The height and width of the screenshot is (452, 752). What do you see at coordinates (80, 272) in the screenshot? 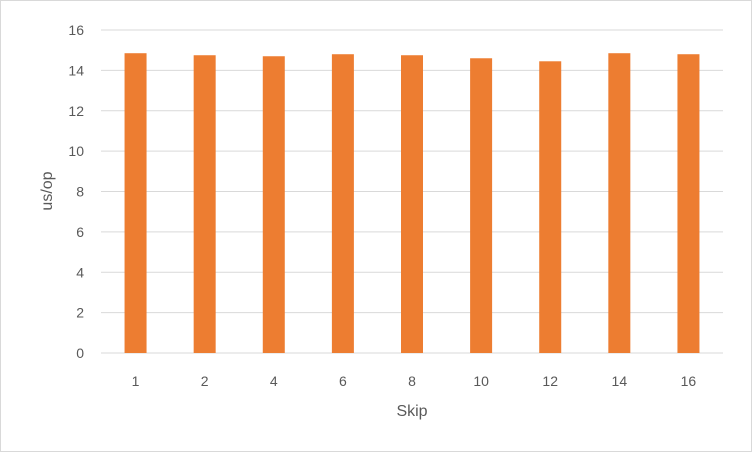
I see `y-tick-label: 4` at bounding box center [80, 272].